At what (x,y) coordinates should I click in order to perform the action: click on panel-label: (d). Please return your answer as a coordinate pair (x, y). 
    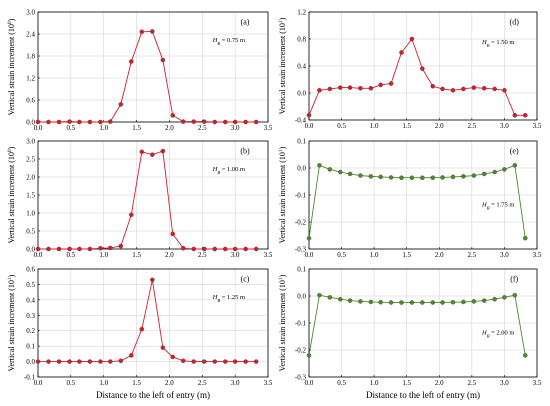
    Looking at the image, I should click on (515, 21).